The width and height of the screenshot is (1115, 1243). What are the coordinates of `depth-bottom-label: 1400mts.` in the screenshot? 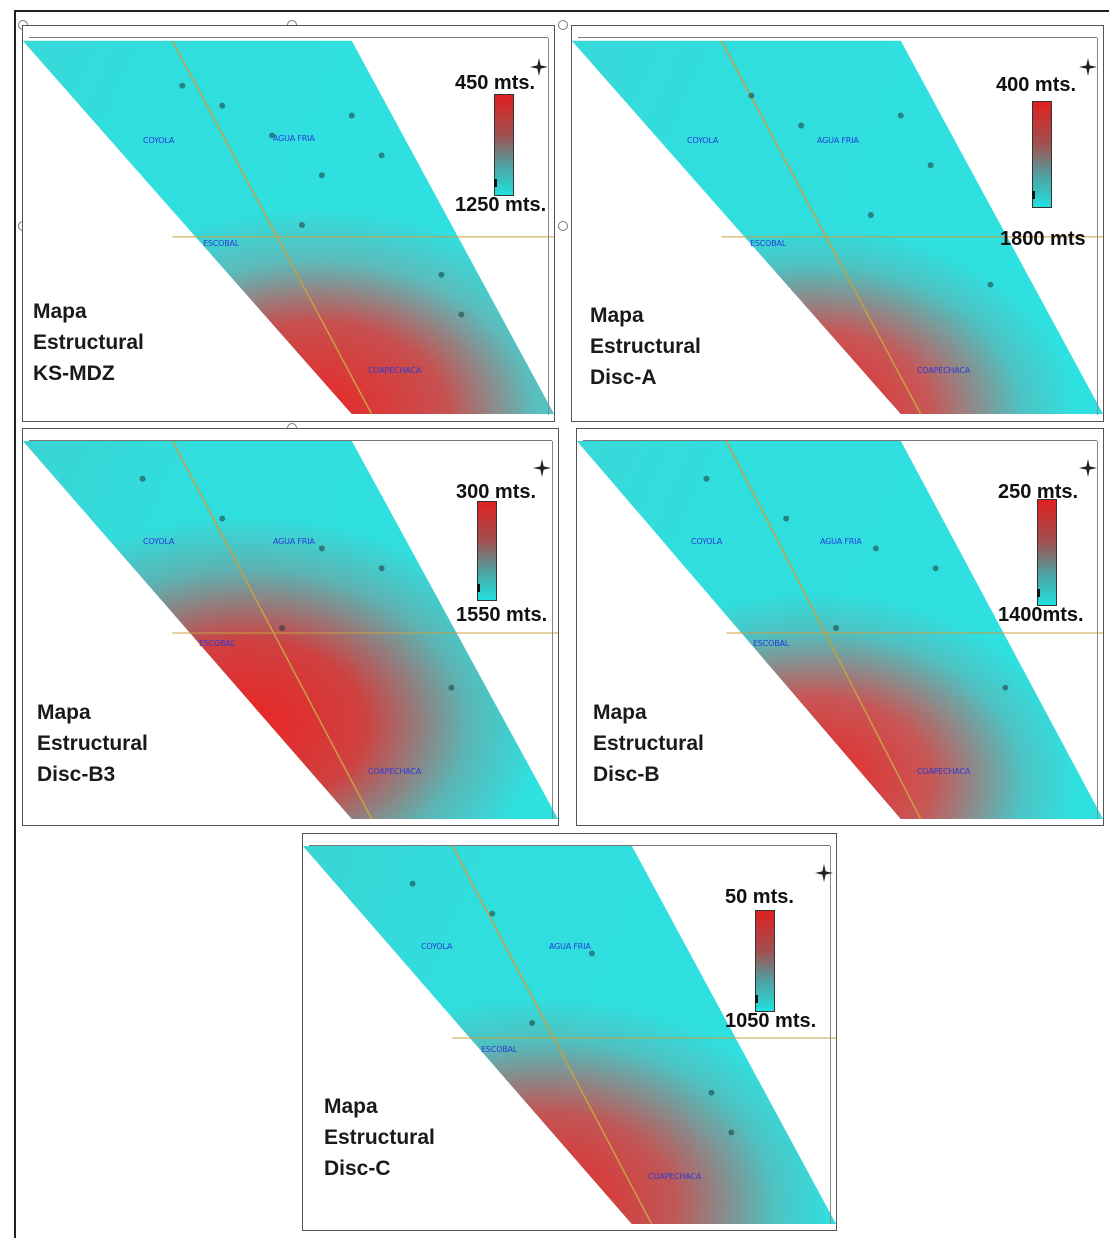 It's located at (1041, 615).